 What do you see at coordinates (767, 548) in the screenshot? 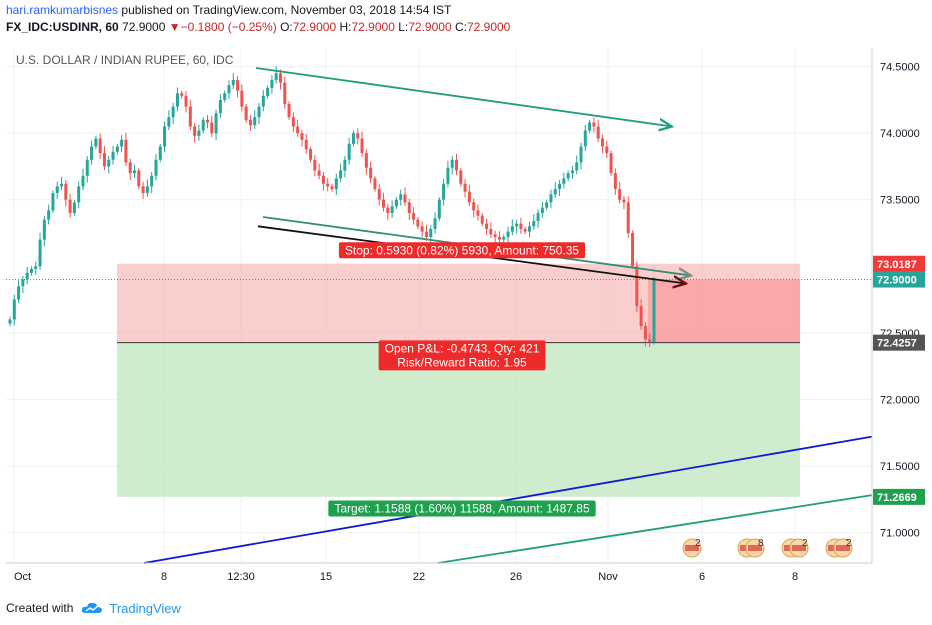
I see `event-badges: 22852272` at bounding box center [767, 548].